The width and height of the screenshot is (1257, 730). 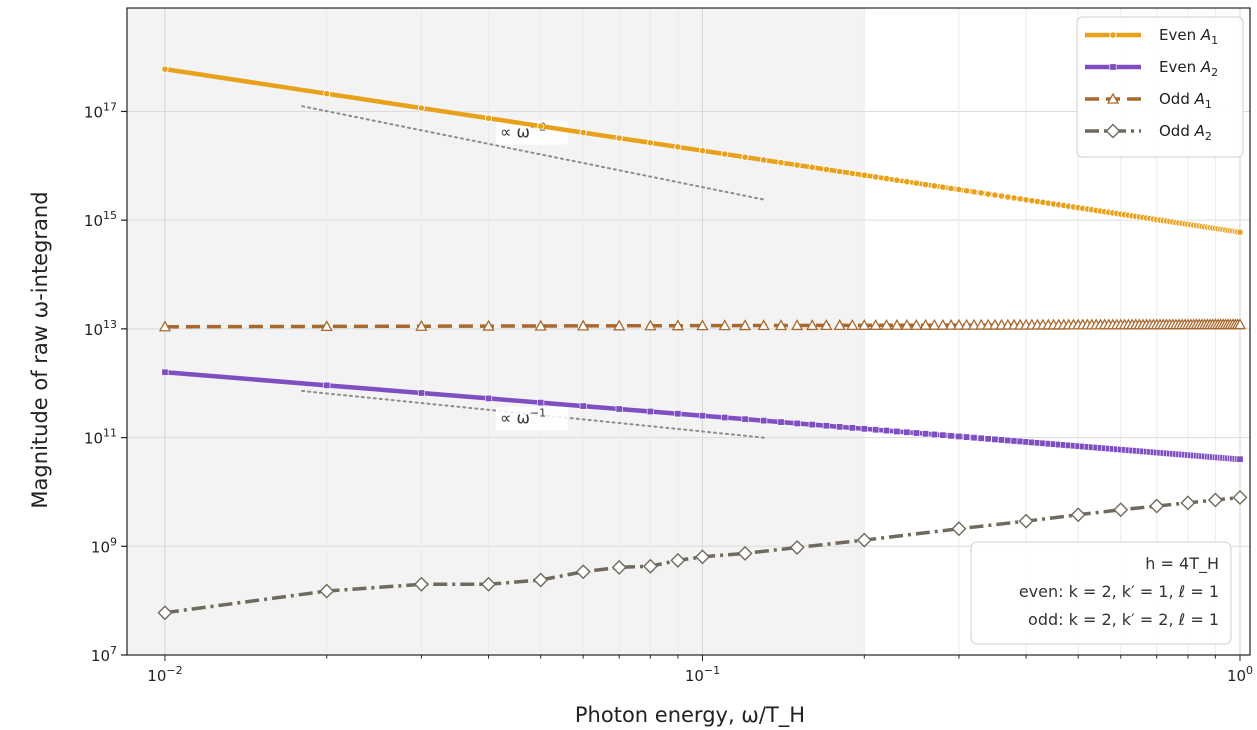 What do you see at coordinates (100, 328) in the screenshot?
I see `y-tick-label: 1013` at bounding box center [100, 328].